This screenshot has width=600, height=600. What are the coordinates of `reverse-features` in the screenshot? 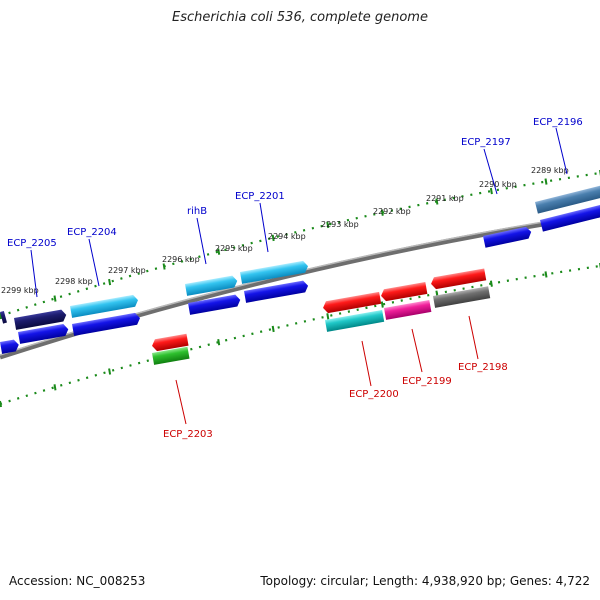 It's located at (321, 316).